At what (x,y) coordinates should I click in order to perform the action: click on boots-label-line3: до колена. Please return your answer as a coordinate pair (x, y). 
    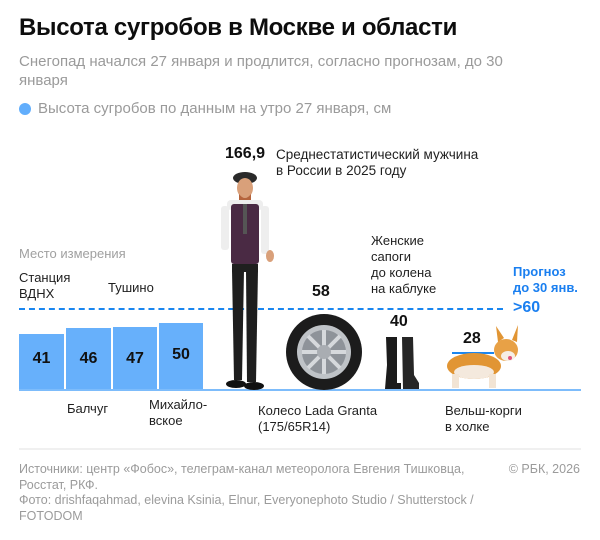
    Looking at the image, I should click on (401, 272).